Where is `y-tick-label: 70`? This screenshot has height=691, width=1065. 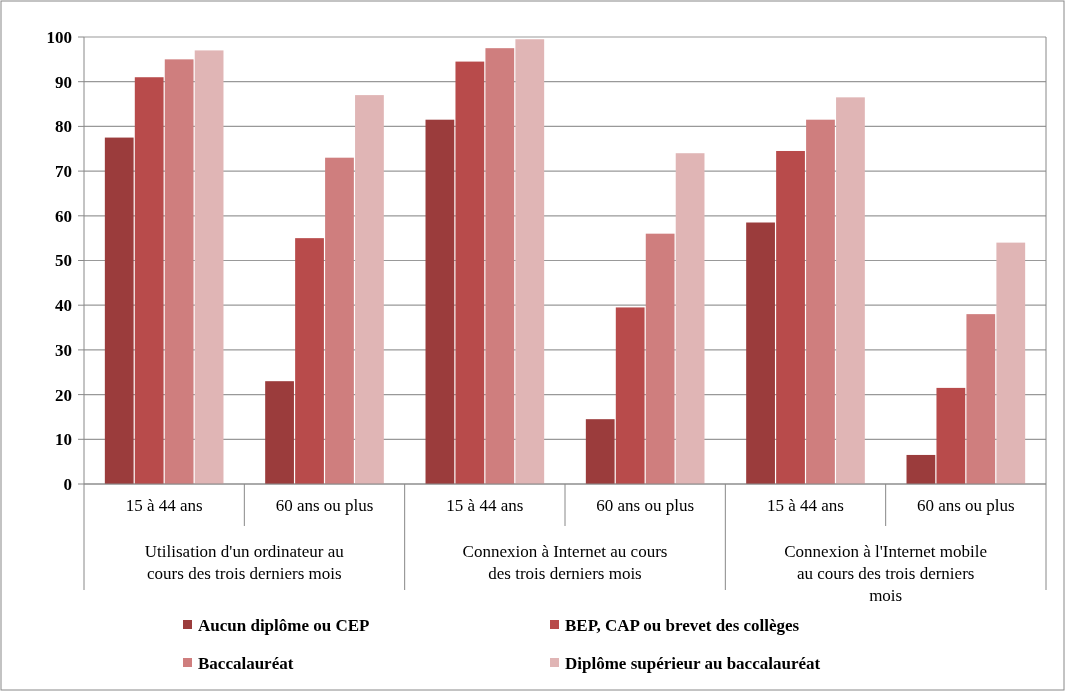
y-tick-label: 70 is located at coordinates (63, 172).